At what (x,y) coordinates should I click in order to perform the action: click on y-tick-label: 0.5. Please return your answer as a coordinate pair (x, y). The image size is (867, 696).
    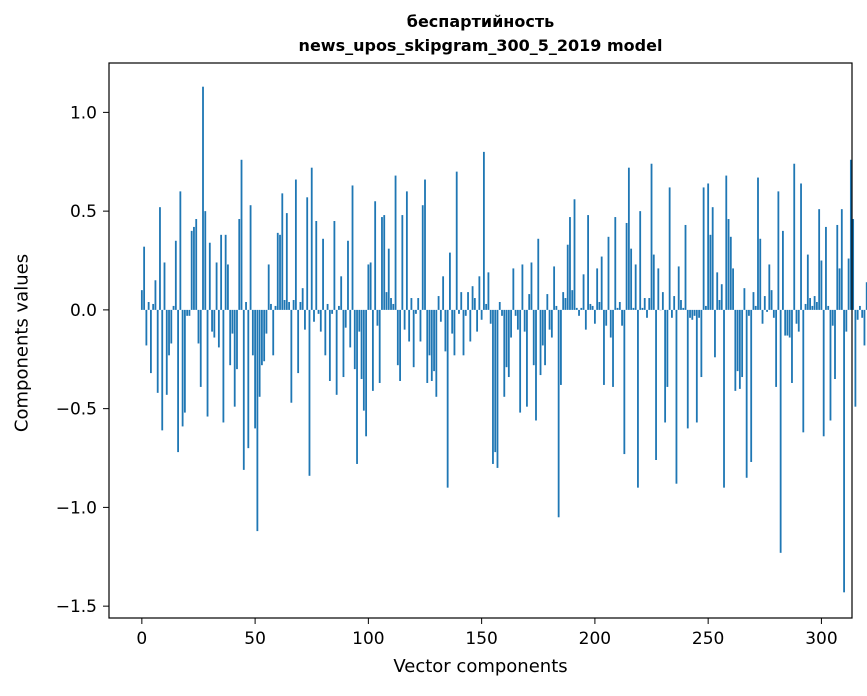
    Looking at the image, I should click on (83, 212).